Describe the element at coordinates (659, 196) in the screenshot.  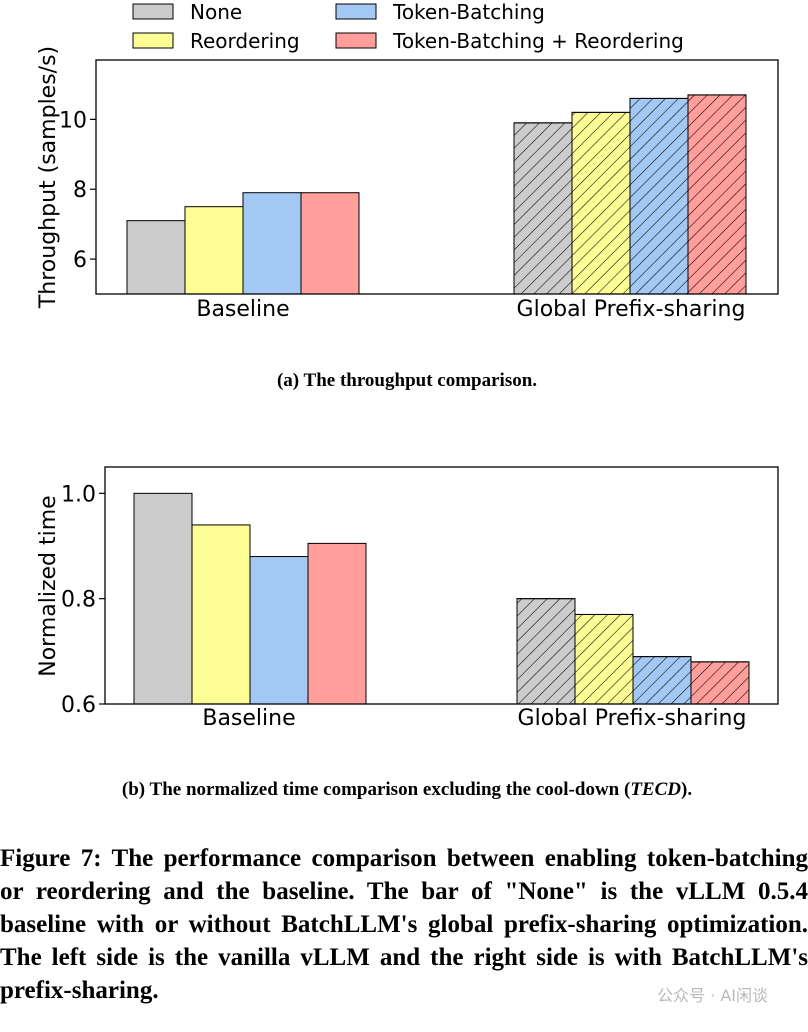
I see `throughput-bar-hatch-global-prefix-sharing-token-batching` at that location.